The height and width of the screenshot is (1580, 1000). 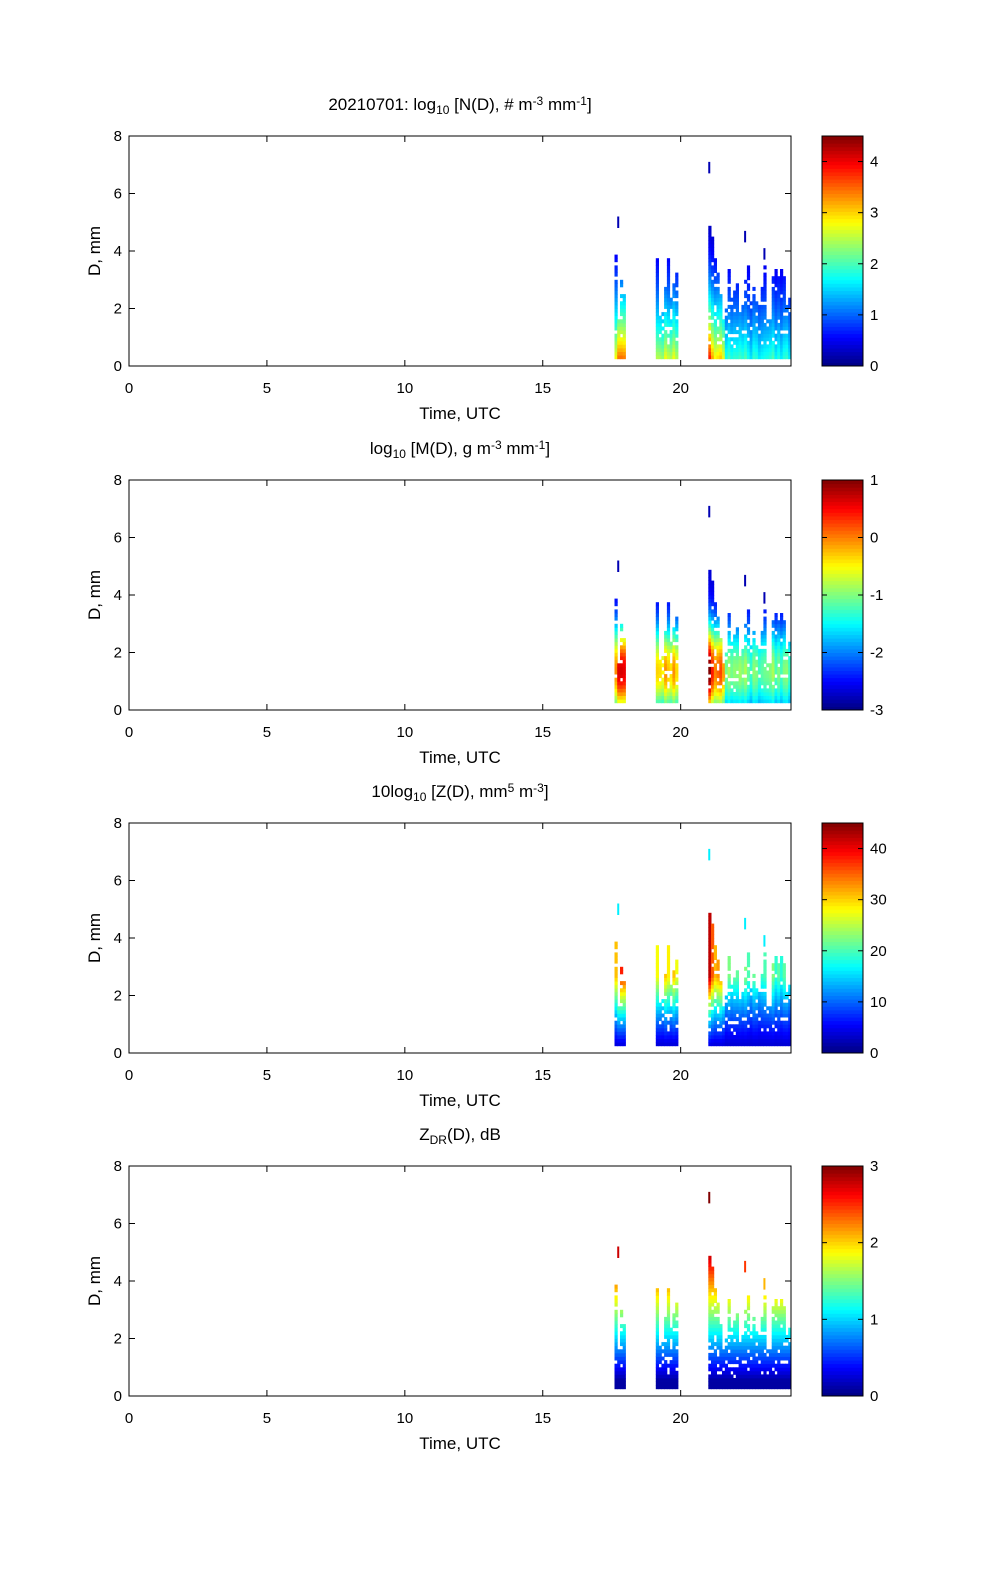 What do you see at coordinates (420, 797) in the screenshot?
I see `title-part: 10` at bounding box center [420, 797].